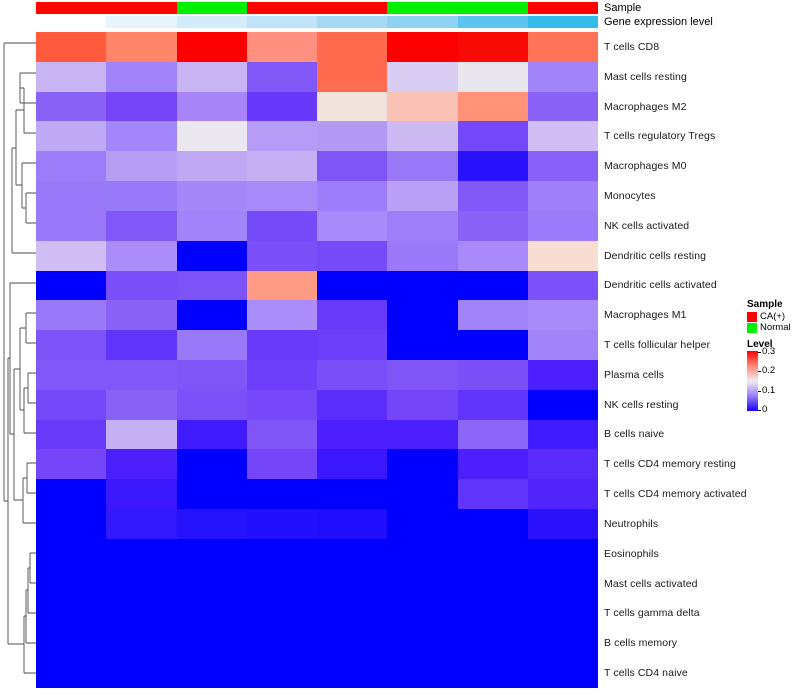  I want to click on colorbar-tick-label: 0.2, so click(769, 371).